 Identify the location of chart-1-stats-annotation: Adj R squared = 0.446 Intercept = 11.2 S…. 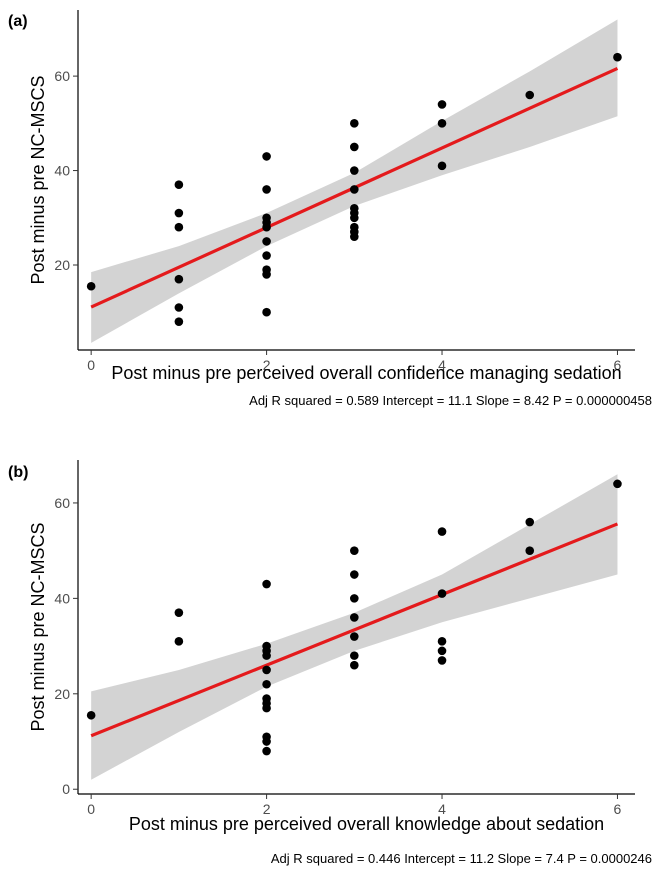
(461, 858).